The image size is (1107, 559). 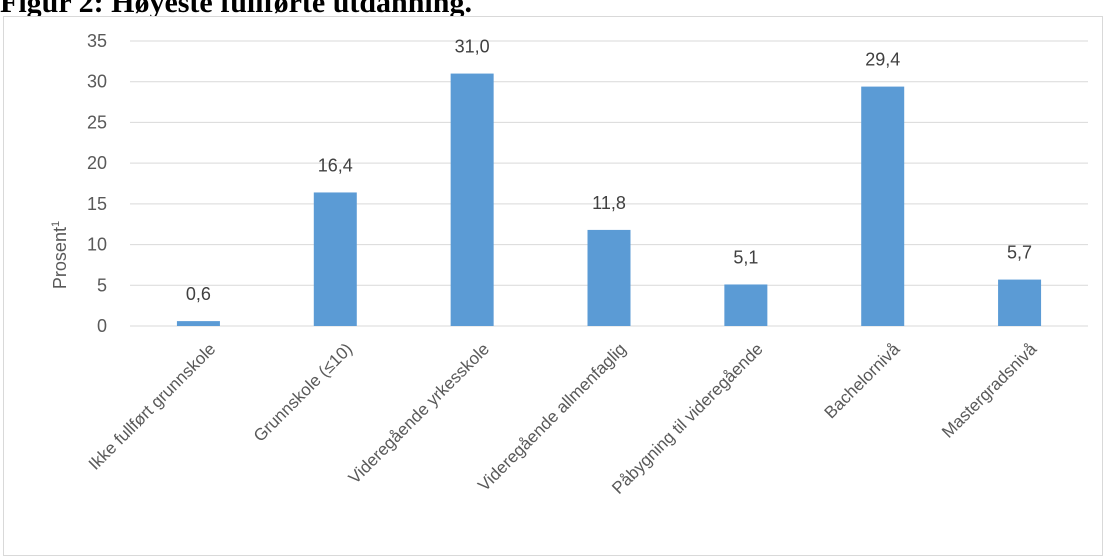 I want to click on data-label: 31,0, so click(x=472, y=47).